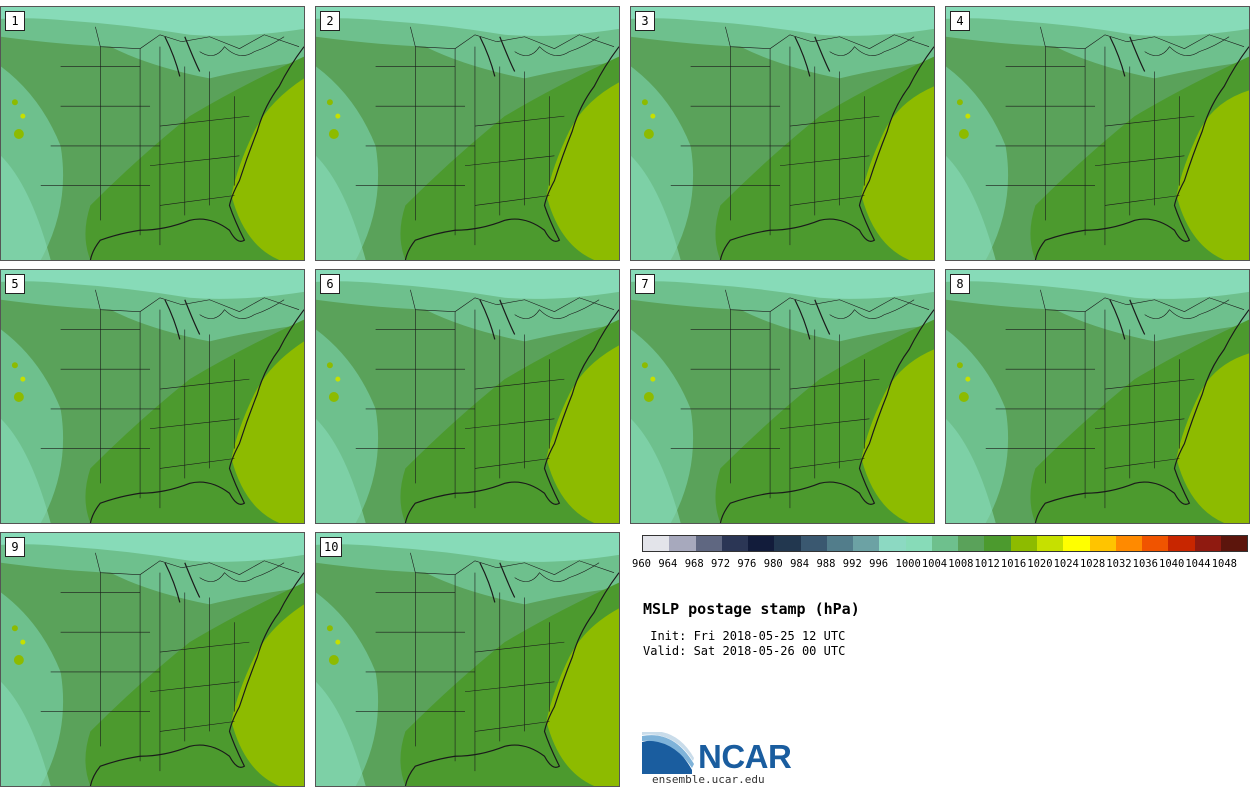 The width and height of the screenshot is (1260, 788). Describe the element at coordinates (1097, 396) in the screenshot. I see `member-panel-8: 8` at that location.